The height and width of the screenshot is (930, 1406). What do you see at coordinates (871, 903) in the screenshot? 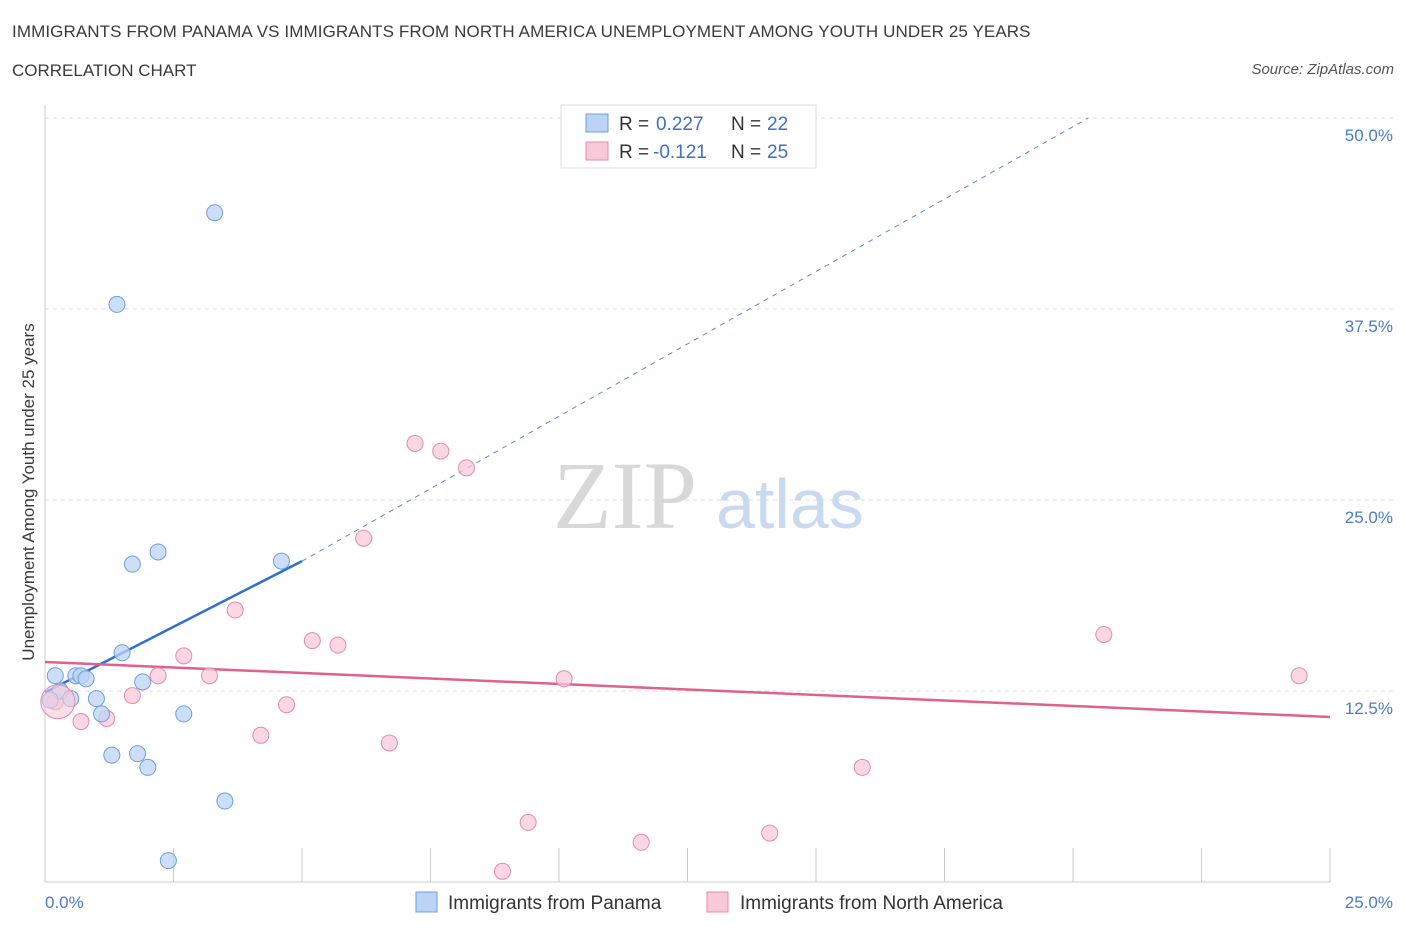
I see `bottom-legend-label-north-america: Immigrants from North America` at bounding box center [871, 903].